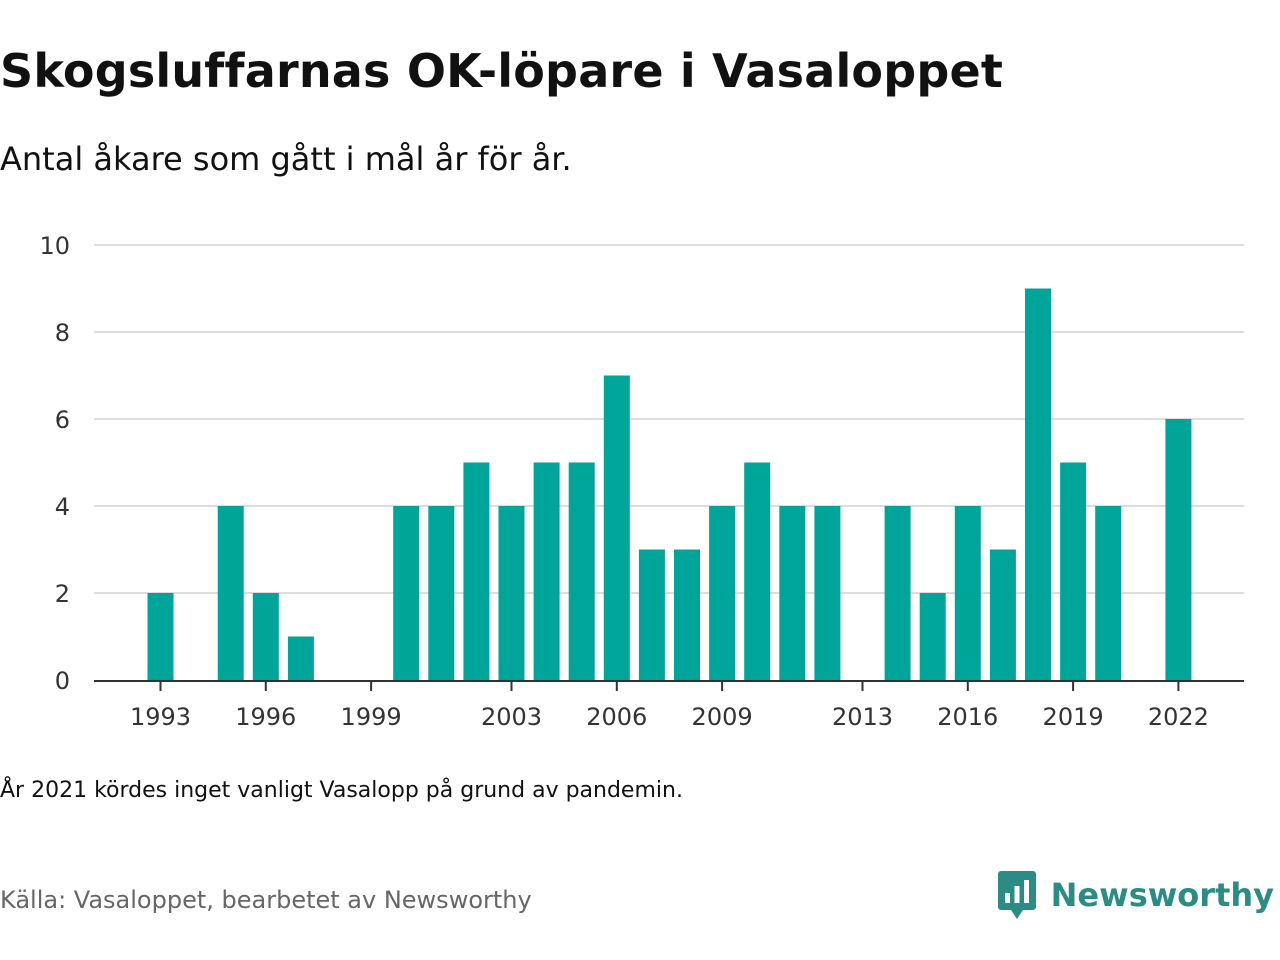 The image size is (1280, 960). I want to click on bar-2000, so click(406, 593).